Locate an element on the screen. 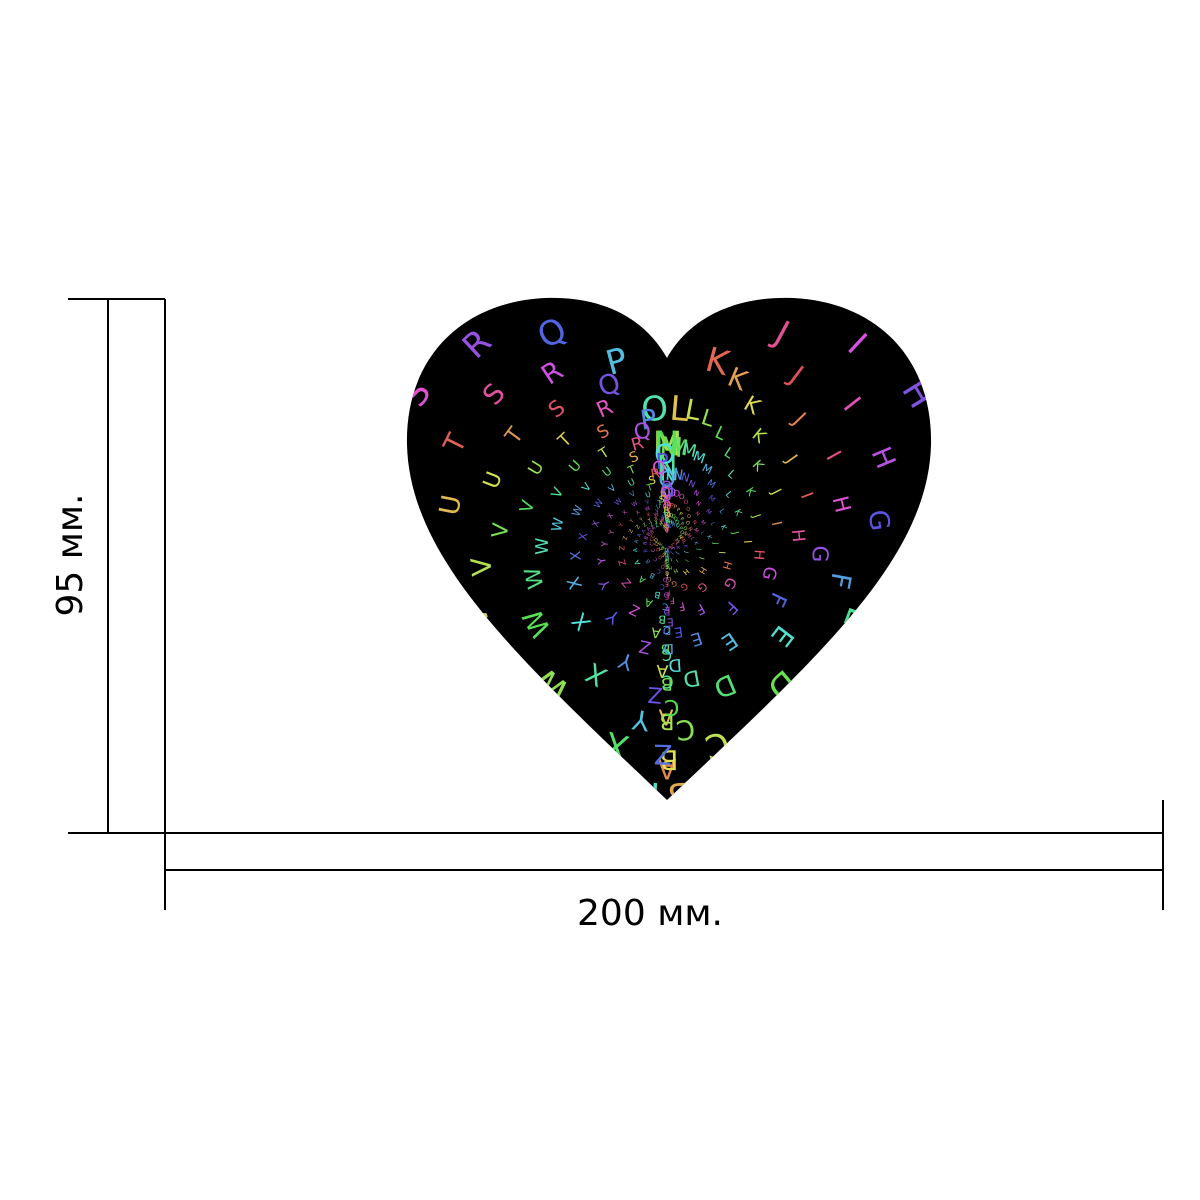 The height and width of the screenshot is (1200, 1200). heart-letter: U is located at coordinates (632, 483).